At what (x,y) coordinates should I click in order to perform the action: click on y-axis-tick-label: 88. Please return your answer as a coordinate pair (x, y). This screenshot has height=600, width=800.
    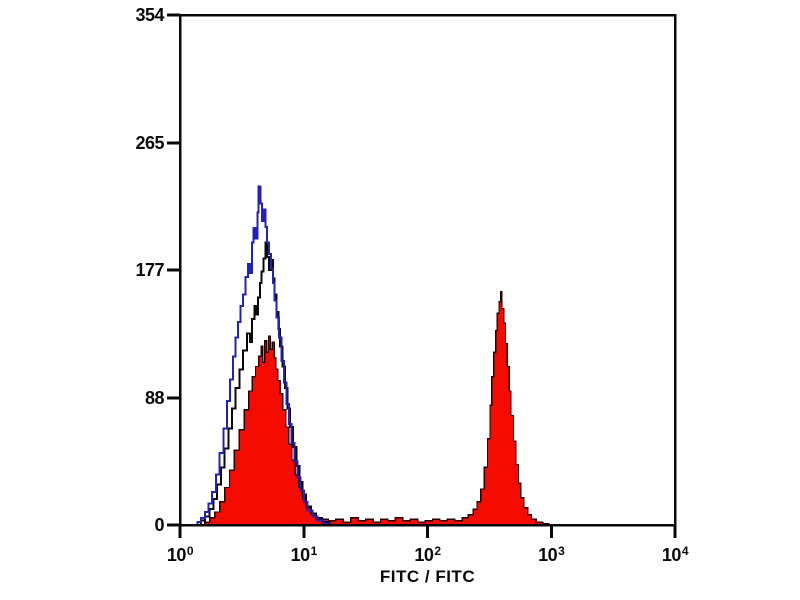
    Looking at the image, I should click on (154, 398).